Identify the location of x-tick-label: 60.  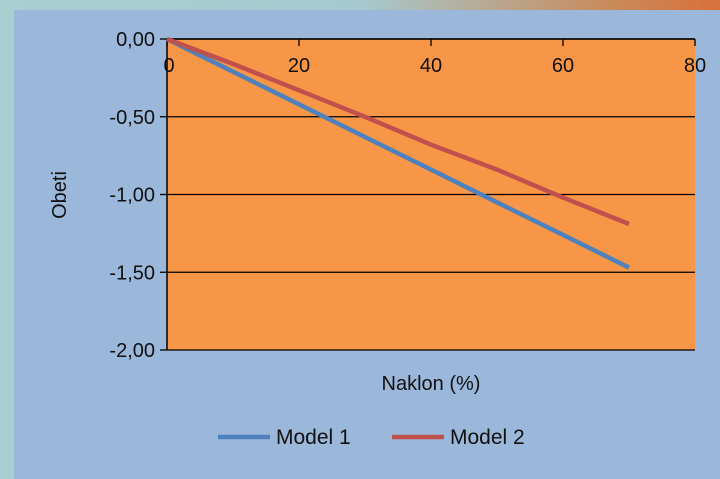
(563, 66).